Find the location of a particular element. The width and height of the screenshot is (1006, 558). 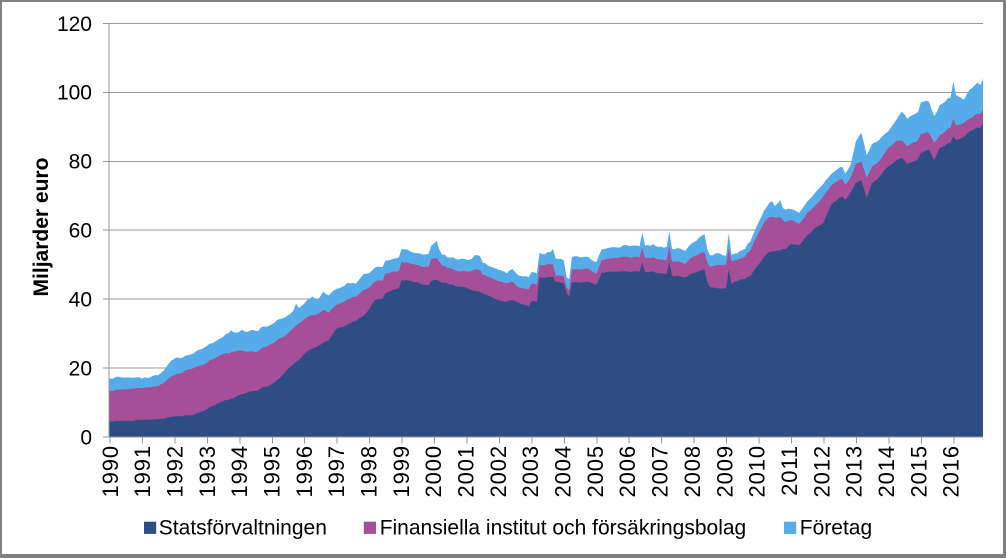

svg-text: 2001 is located at coordinates (466, 471).